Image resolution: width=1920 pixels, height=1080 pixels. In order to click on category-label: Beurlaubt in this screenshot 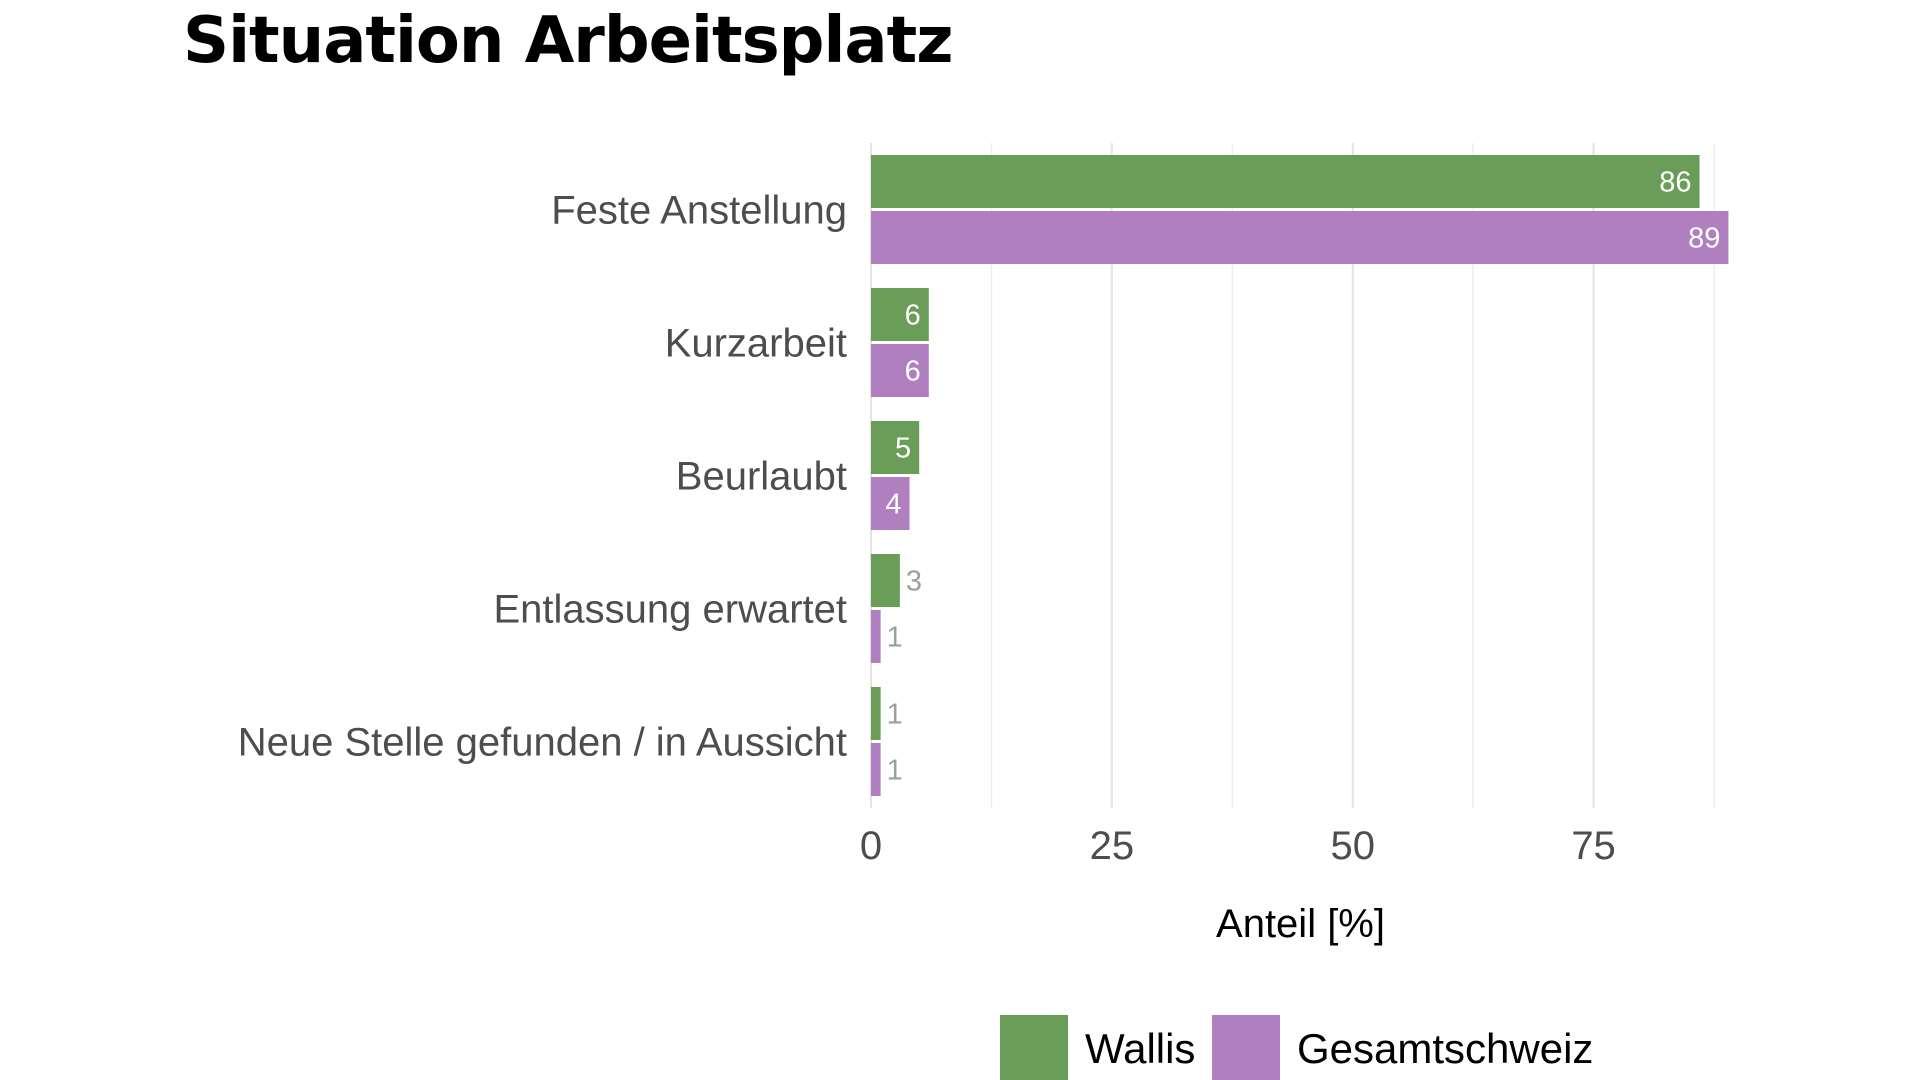, I will do `click(761, 477)`.